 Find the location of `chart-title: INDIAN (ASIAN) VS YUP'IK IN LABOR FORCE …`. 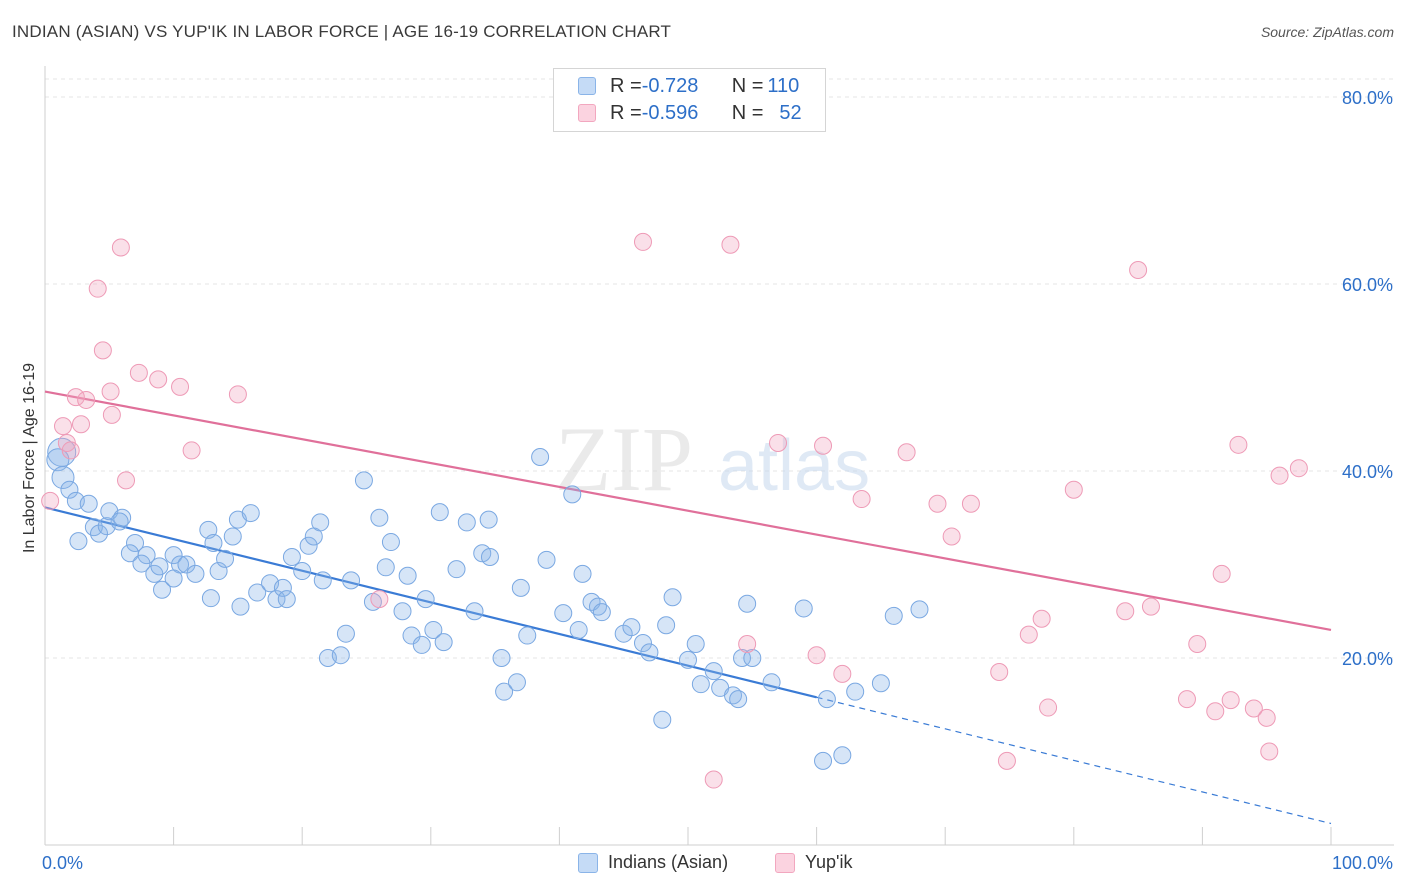

chart-title: INDIAN (ASIAN) VS YUP'IK IN LABOR FORCE … is located at coordinates (342, 31).